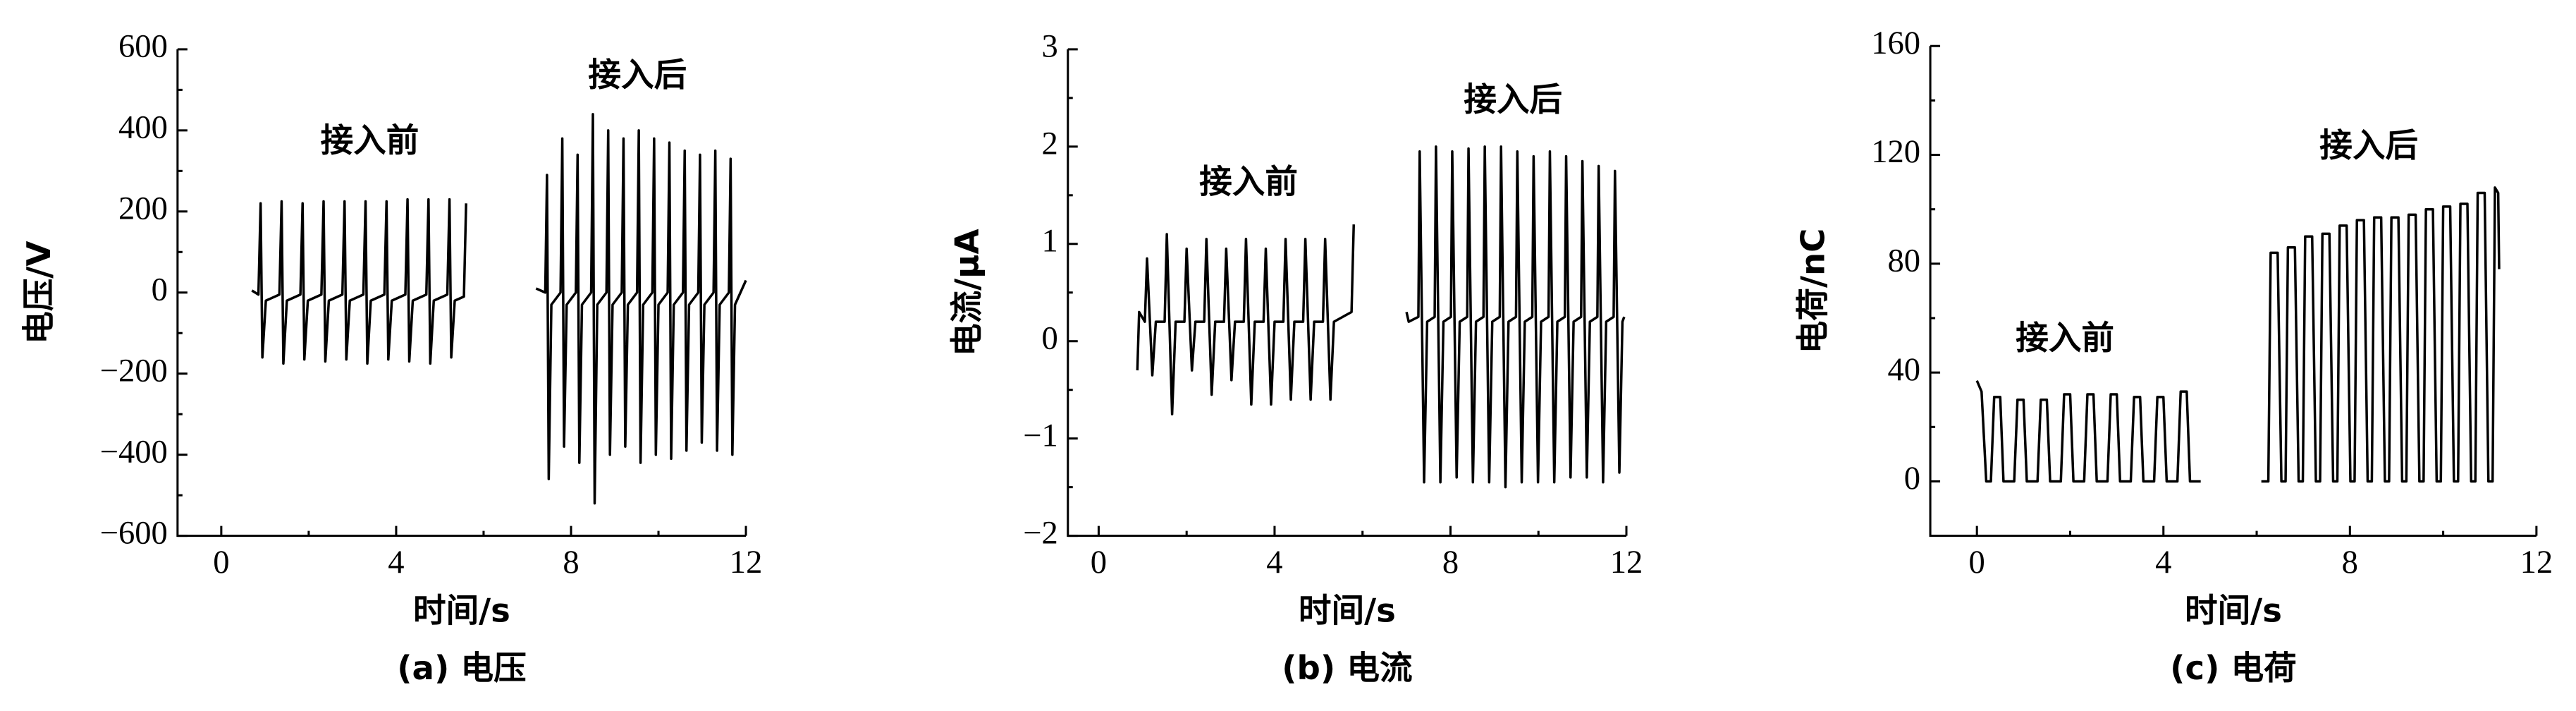 The width and height of the screenshot is (2576, 711). Describe the element at coordinates (2233, 668) in the screenshot. I see `caption: (c) 电荷` at that location.